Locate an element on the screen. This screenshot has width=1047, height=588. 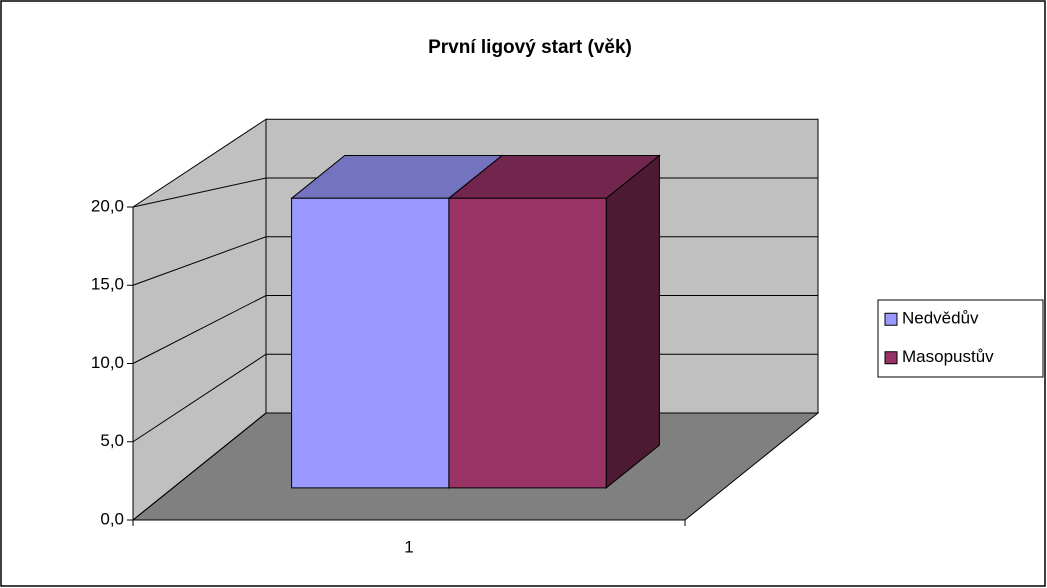
bar is located at coordinates (554, 321).